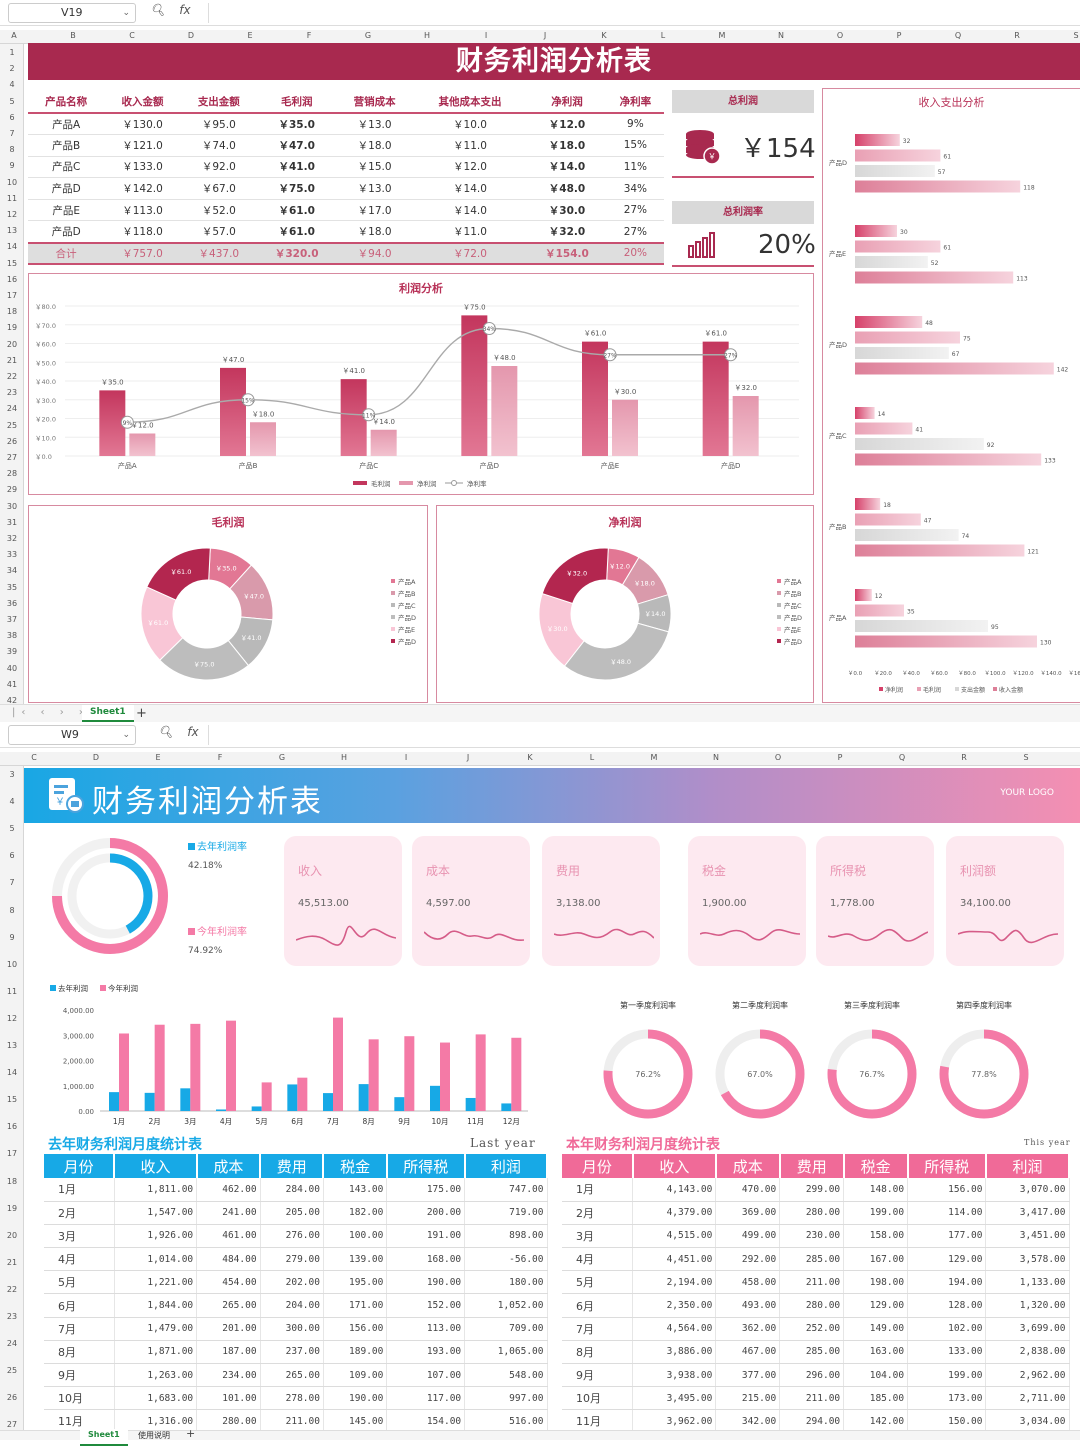  I want to click on zoom-icon: 🔍︎, so click(158, 10).